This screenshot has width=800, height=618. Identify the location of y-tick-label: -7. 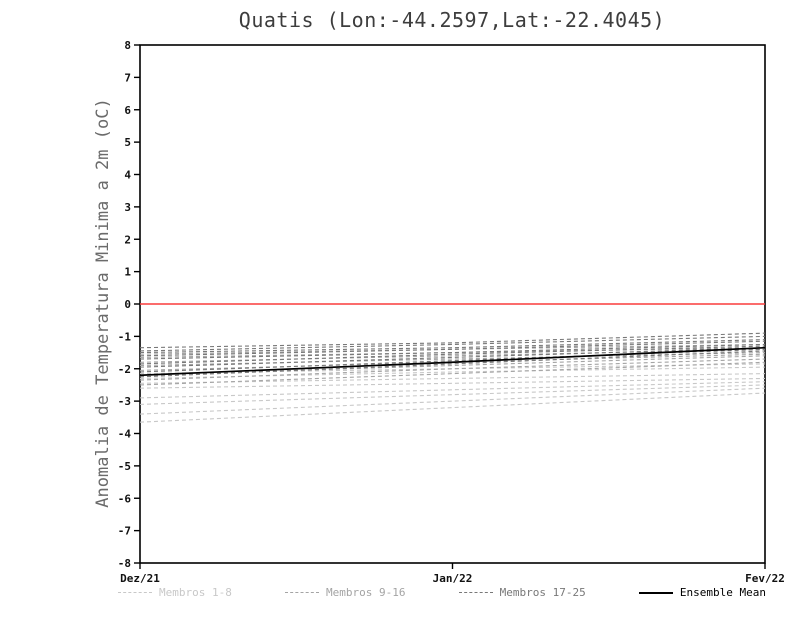
(124, 531).